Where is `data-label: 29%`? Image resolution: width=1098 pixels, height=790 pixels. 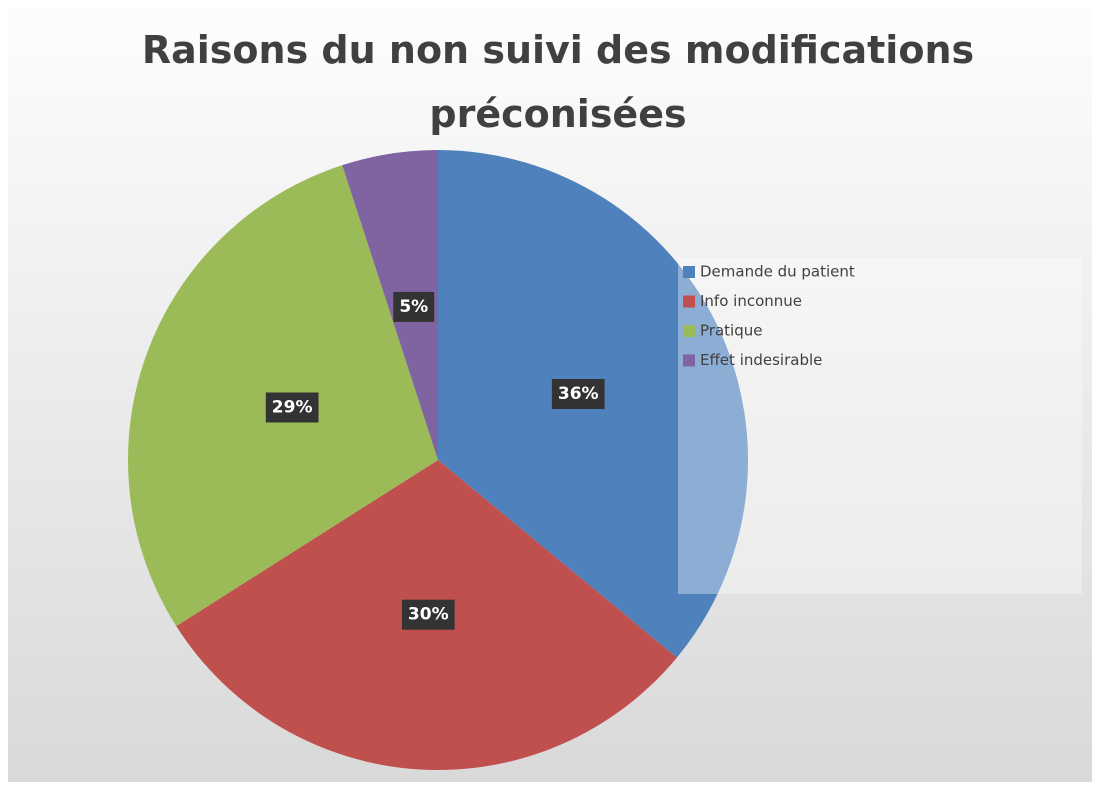 data-label: 29% is located at coordinates (292, 407).